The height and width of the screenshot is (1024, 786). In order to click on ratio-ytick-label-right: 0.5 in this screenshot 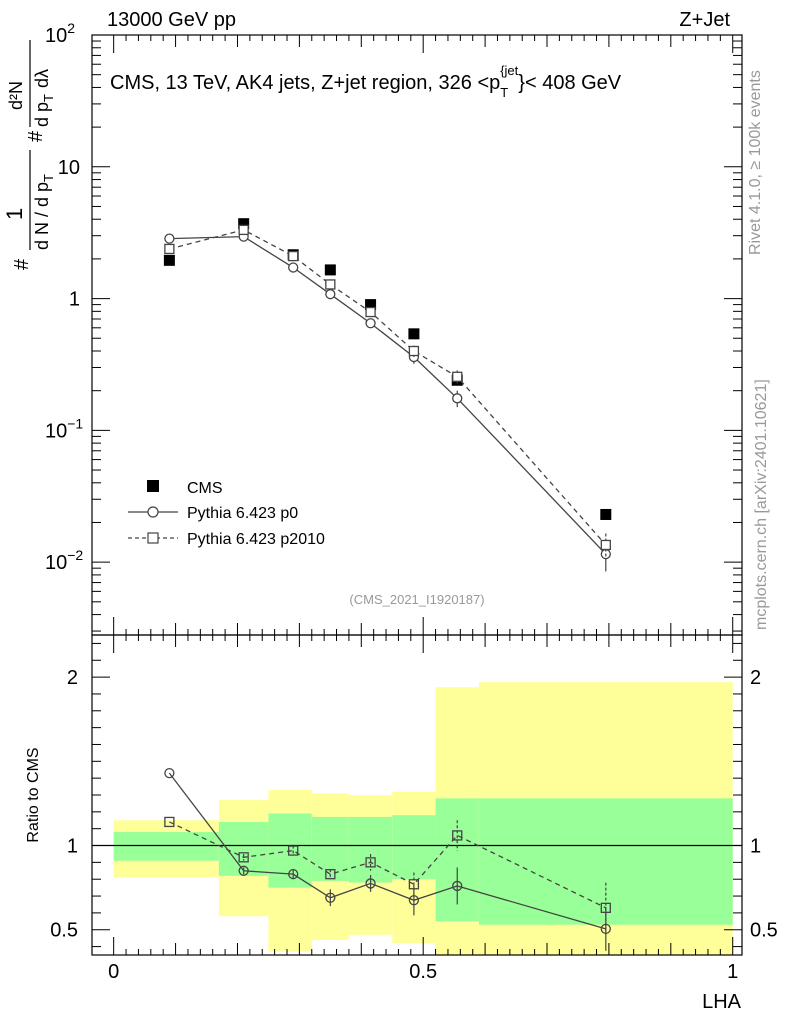, I will do `click(764, 931)`.